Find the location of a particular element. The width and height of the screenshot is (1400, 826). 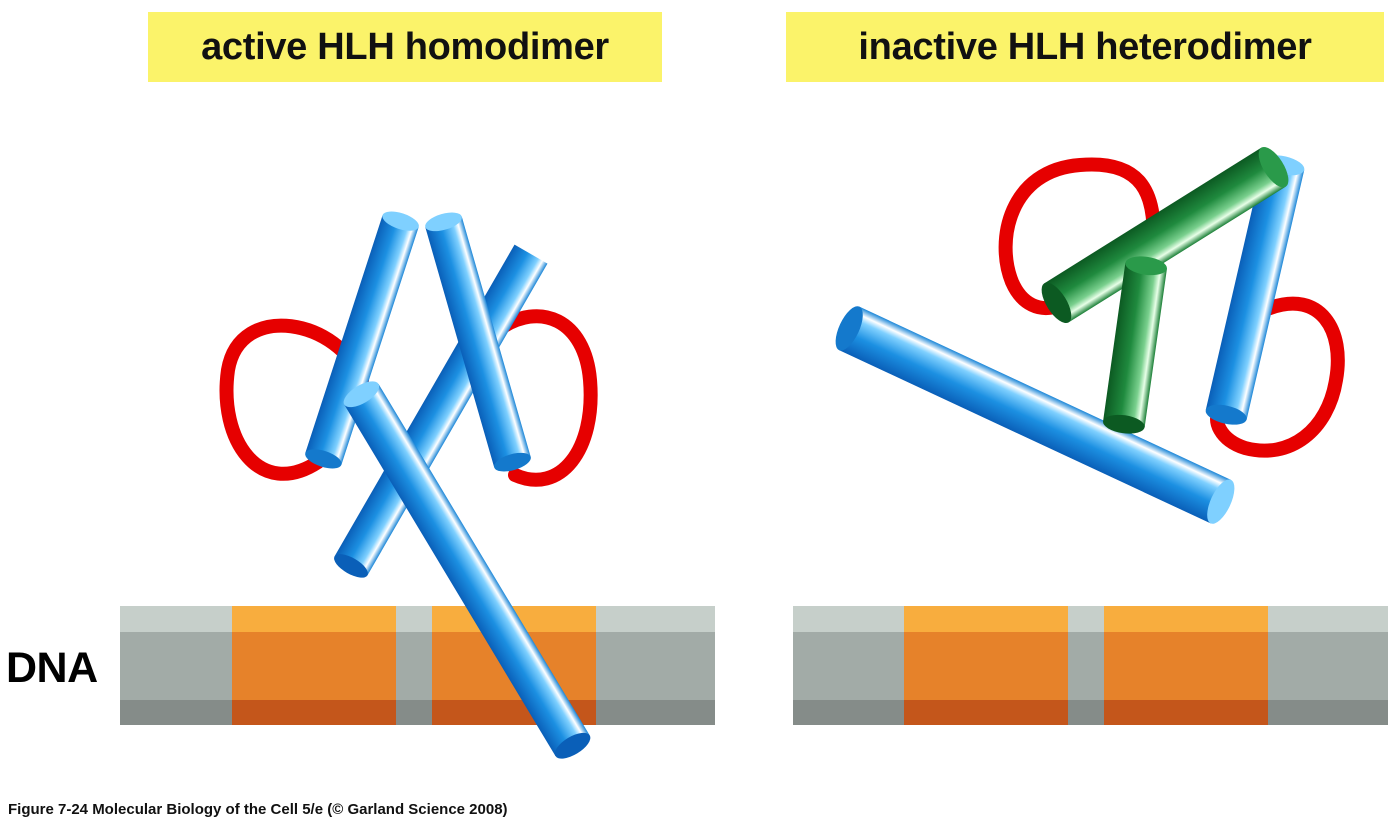

dna-label: DNA is located at coordinates (52, 668).